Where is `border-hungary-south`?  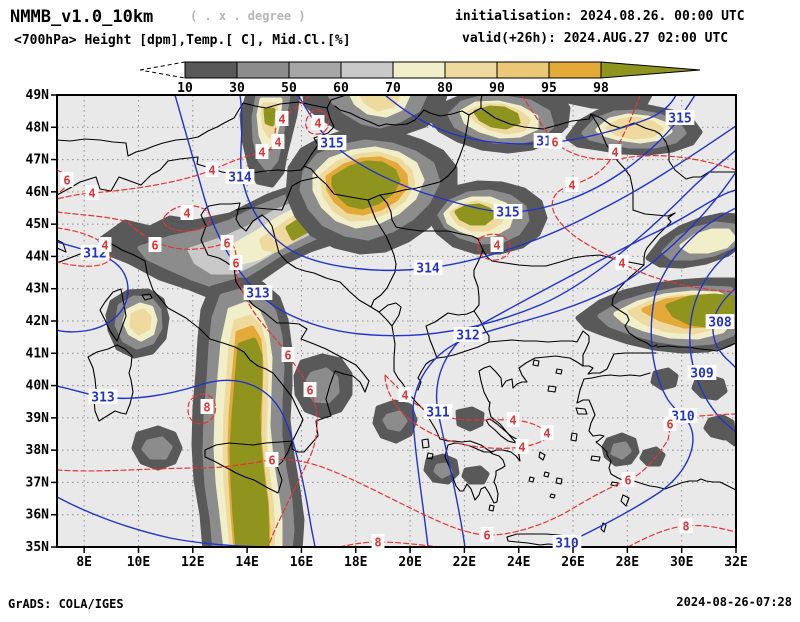 border-hungary-south is located at coordinates (393, 157).